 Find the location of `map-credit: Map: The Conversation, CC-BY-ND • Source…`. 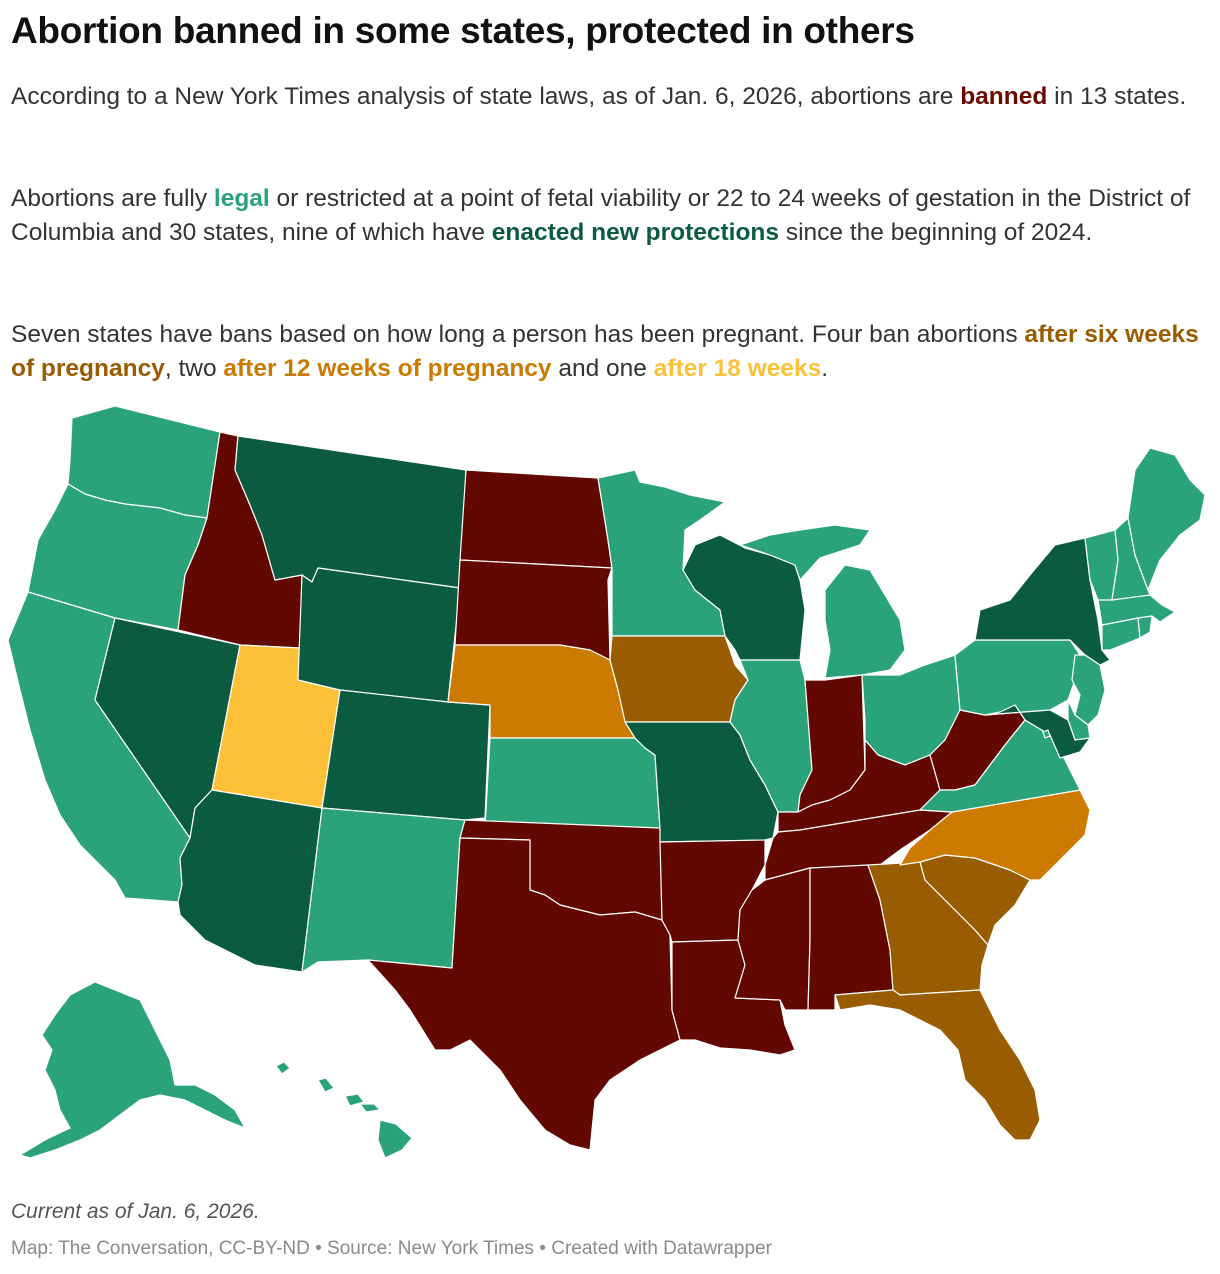

map-credit: Map: The Conversation, CC-BY-ND • Source… is located at coordinates (391, 1248).